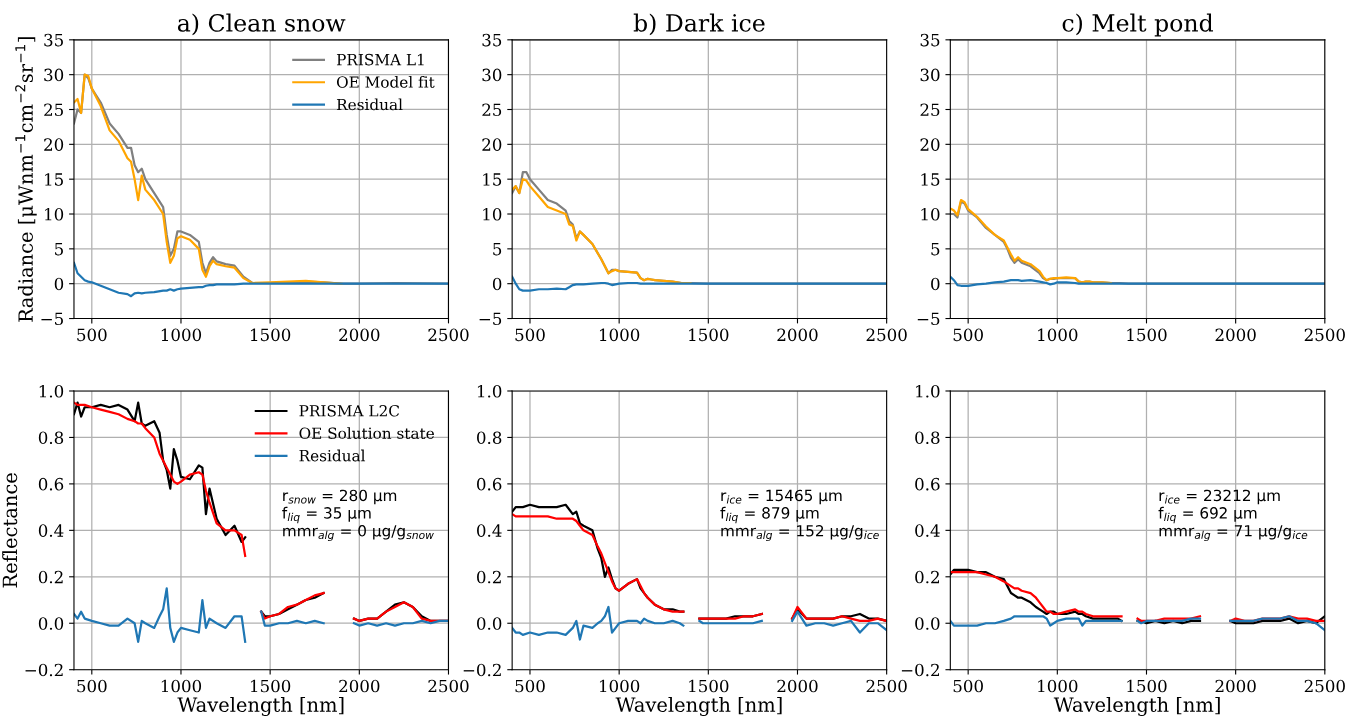  I want to click on annotation: f$_{liq}$ = 35 μm, so click(326, 515).